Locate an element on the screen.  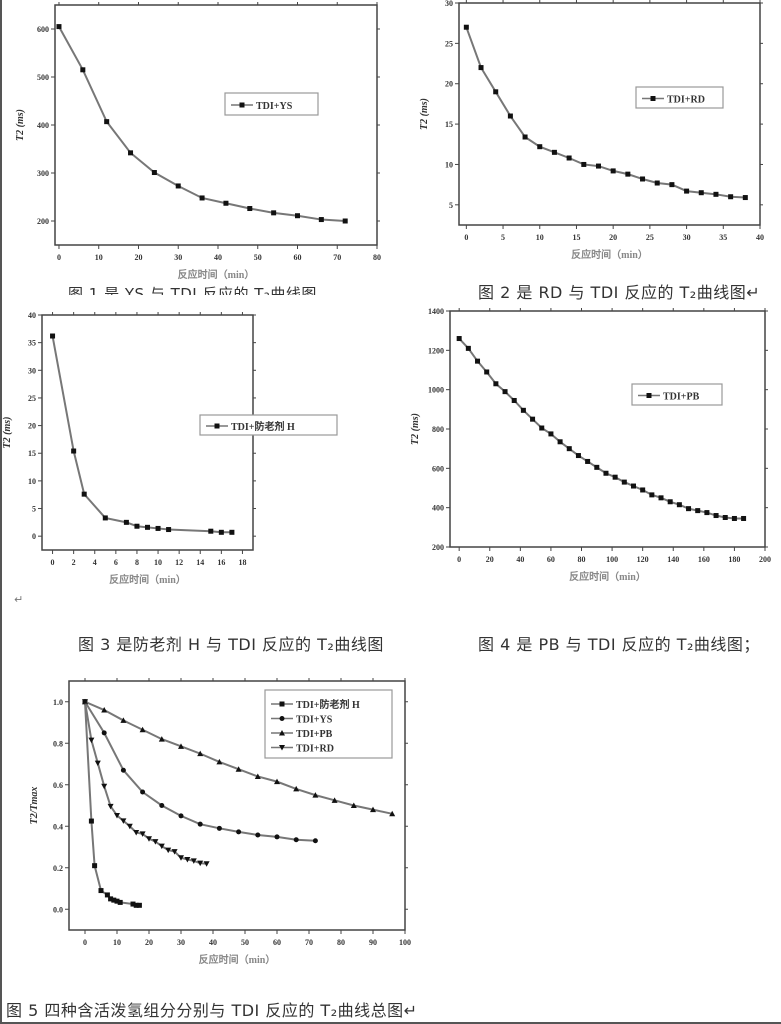
y-tick-label: 800 is located at coordinates (438, 429).